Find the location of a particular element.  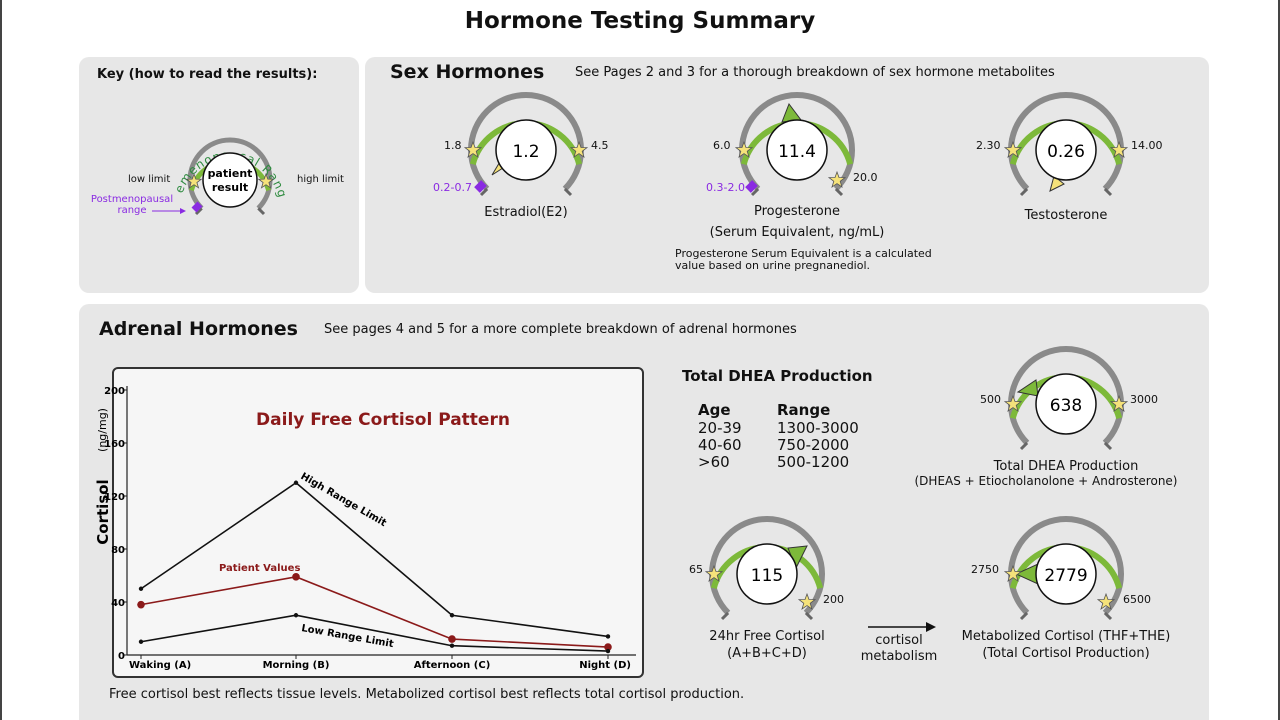

dhea-name: Total DHEA Production is located at coordinates (1066, 466).